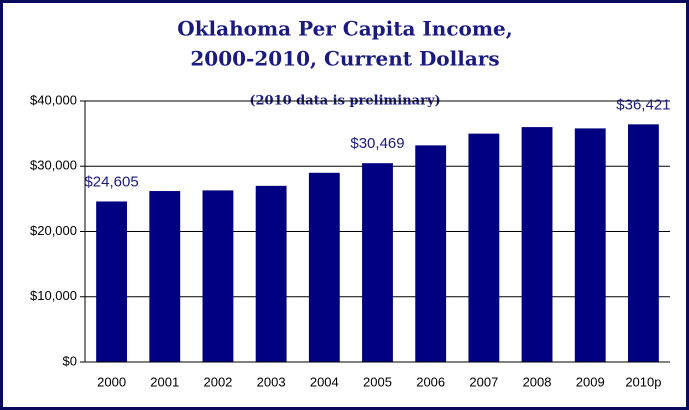 This screenshot has width=689, height=410. What do you see at coordinates (590, 381) in the screenshot?
I see `x-tick-label: 2009` at bounding box center [590, 381].